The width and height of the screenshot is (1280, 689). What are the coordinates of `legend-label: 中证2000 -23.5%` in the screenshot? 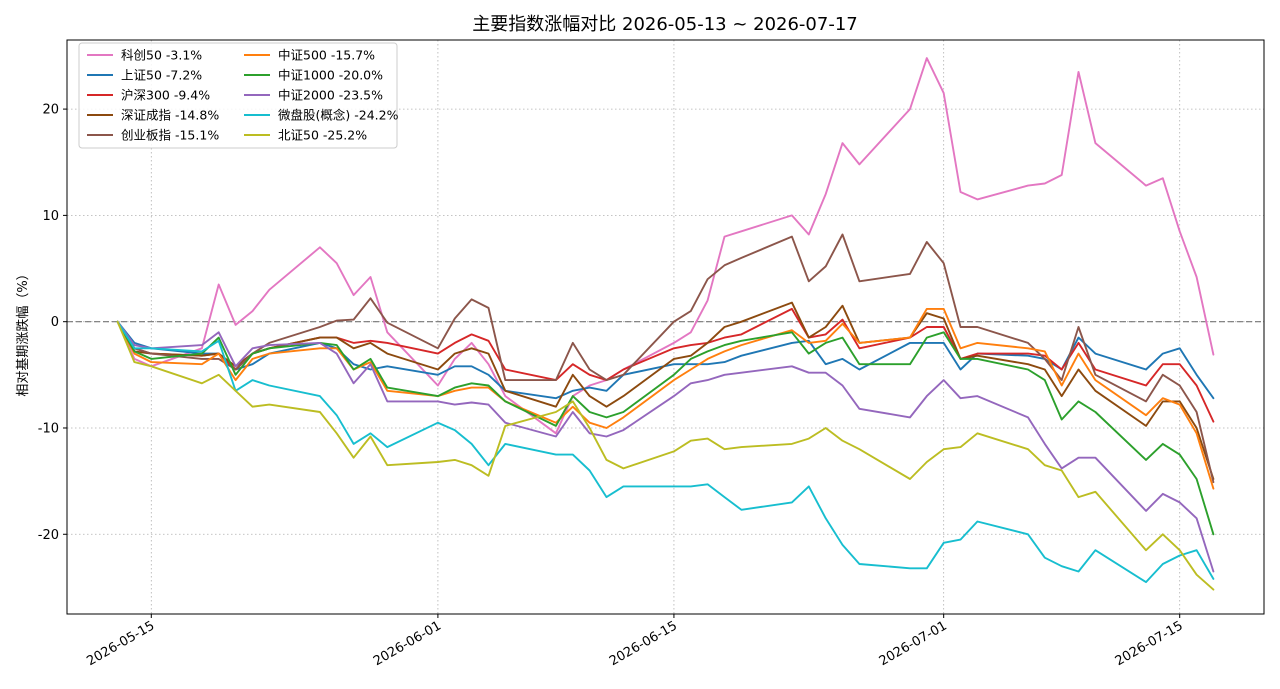 It's located at (330, 95).